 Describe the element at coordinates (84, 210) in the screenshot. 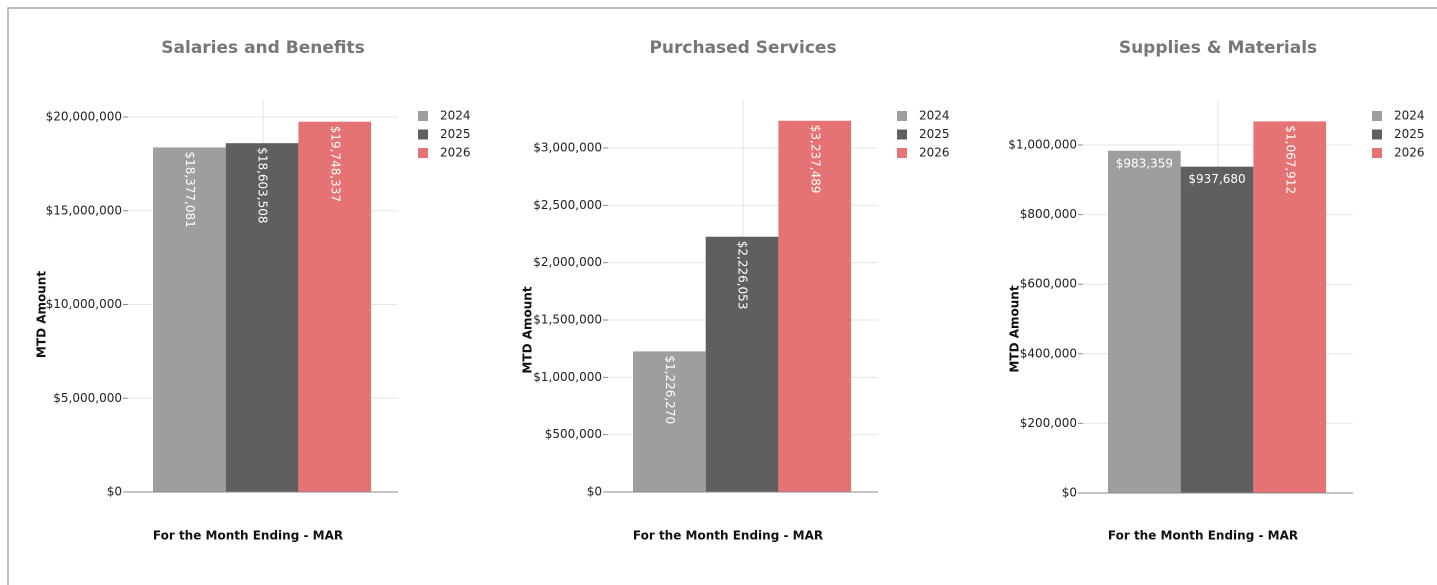

I see `y-tick-label: $15,000,000` at that location.